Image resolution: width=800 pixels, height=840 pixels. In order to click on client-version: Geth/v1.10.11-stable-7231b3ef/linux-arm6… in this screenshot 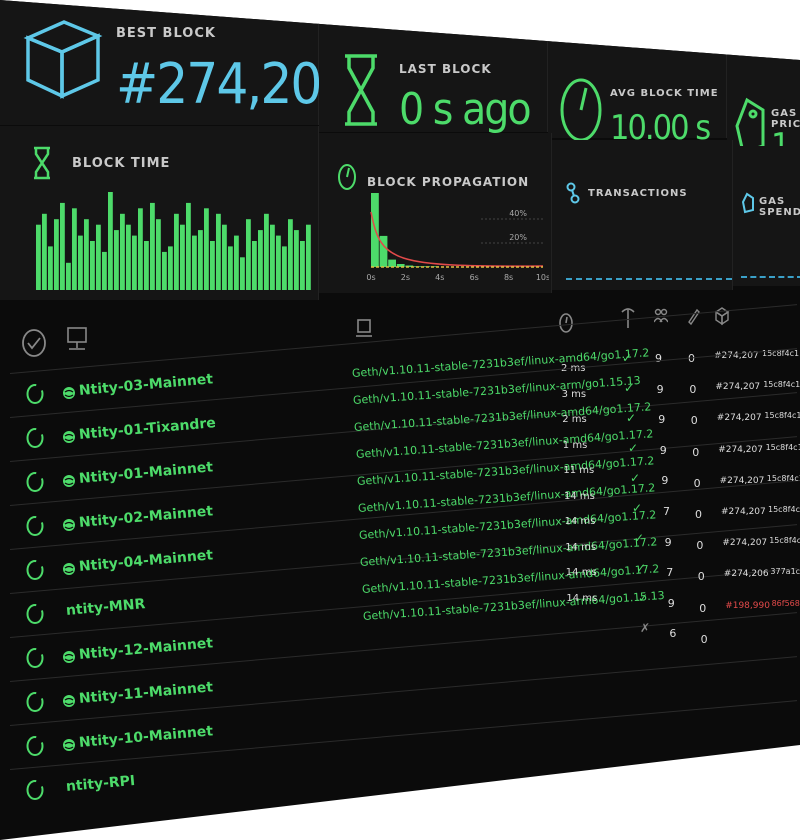, I will do `click(513, 605)`.